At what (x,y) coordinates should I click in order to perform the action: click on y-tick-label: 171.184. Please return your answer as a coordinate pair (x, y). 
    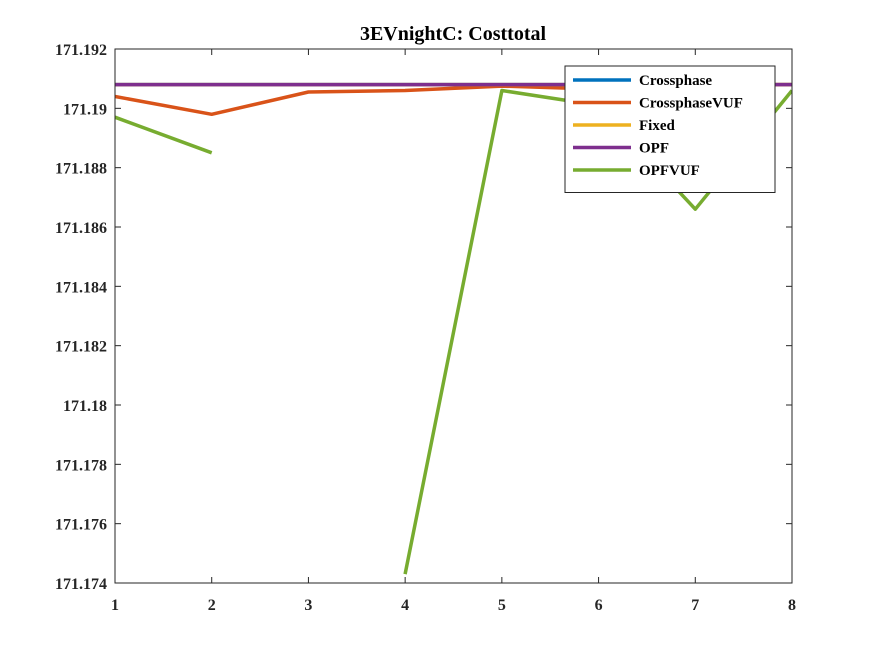
    Looking at the image, I should click on (81, 287).